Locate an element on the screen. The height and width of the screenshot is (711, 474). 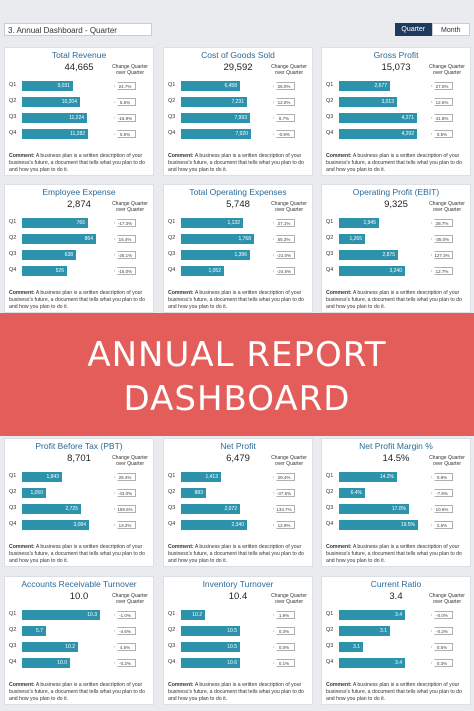
quarter-bar: 11,224 is located at coordinates (54, 118).